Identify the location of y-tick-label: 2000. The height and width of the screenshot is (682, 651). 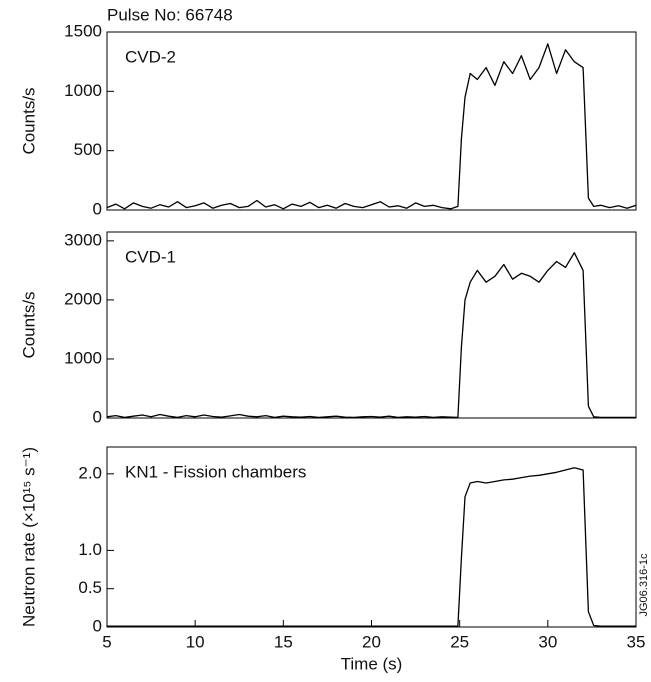
(83, 298).